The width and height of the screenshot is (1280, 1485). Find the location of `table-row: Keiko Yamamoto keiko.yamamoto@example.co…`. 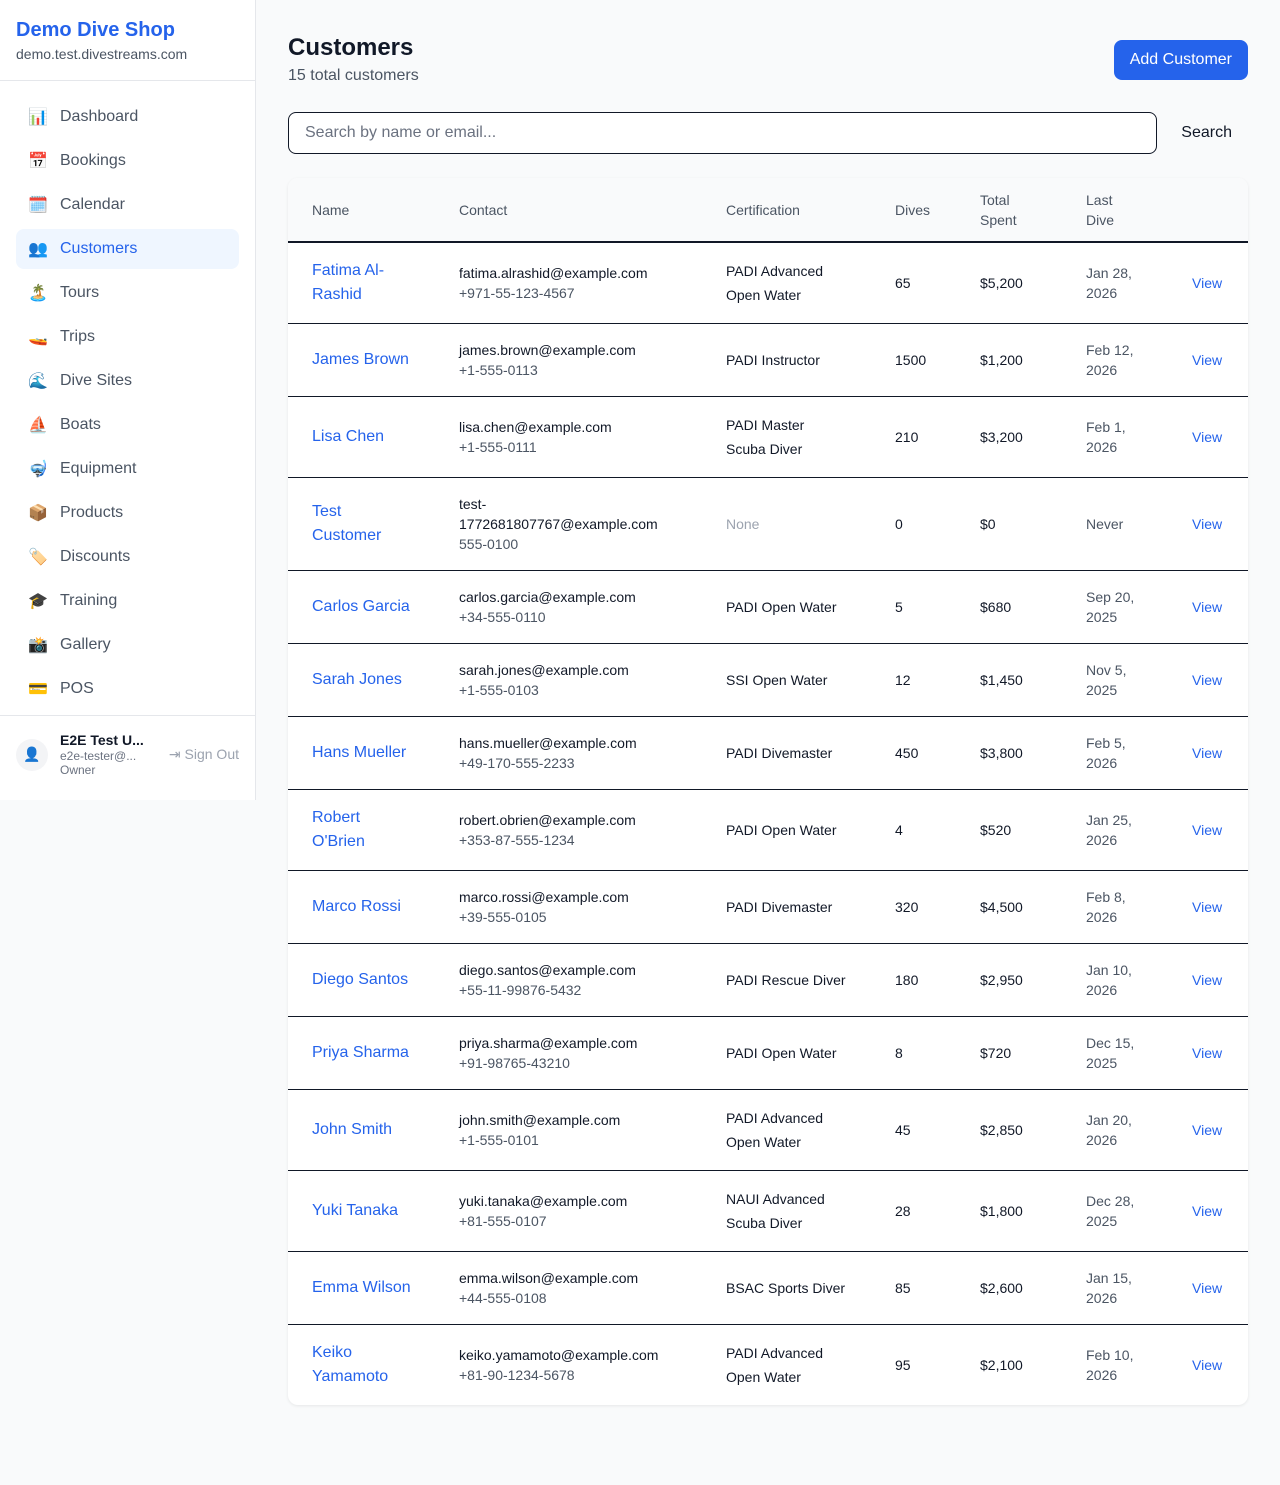

table-row: Keiko Yamamoto keiko.yamamoto@example.co… is located at coordinates (768, 1365).